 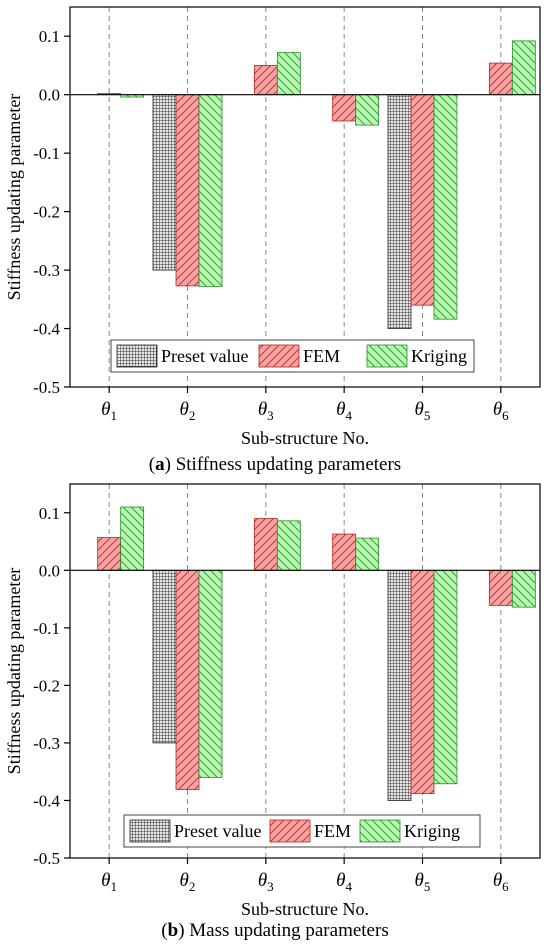 I want to click on caption-a-letter: a, so click(x=160, y=464).